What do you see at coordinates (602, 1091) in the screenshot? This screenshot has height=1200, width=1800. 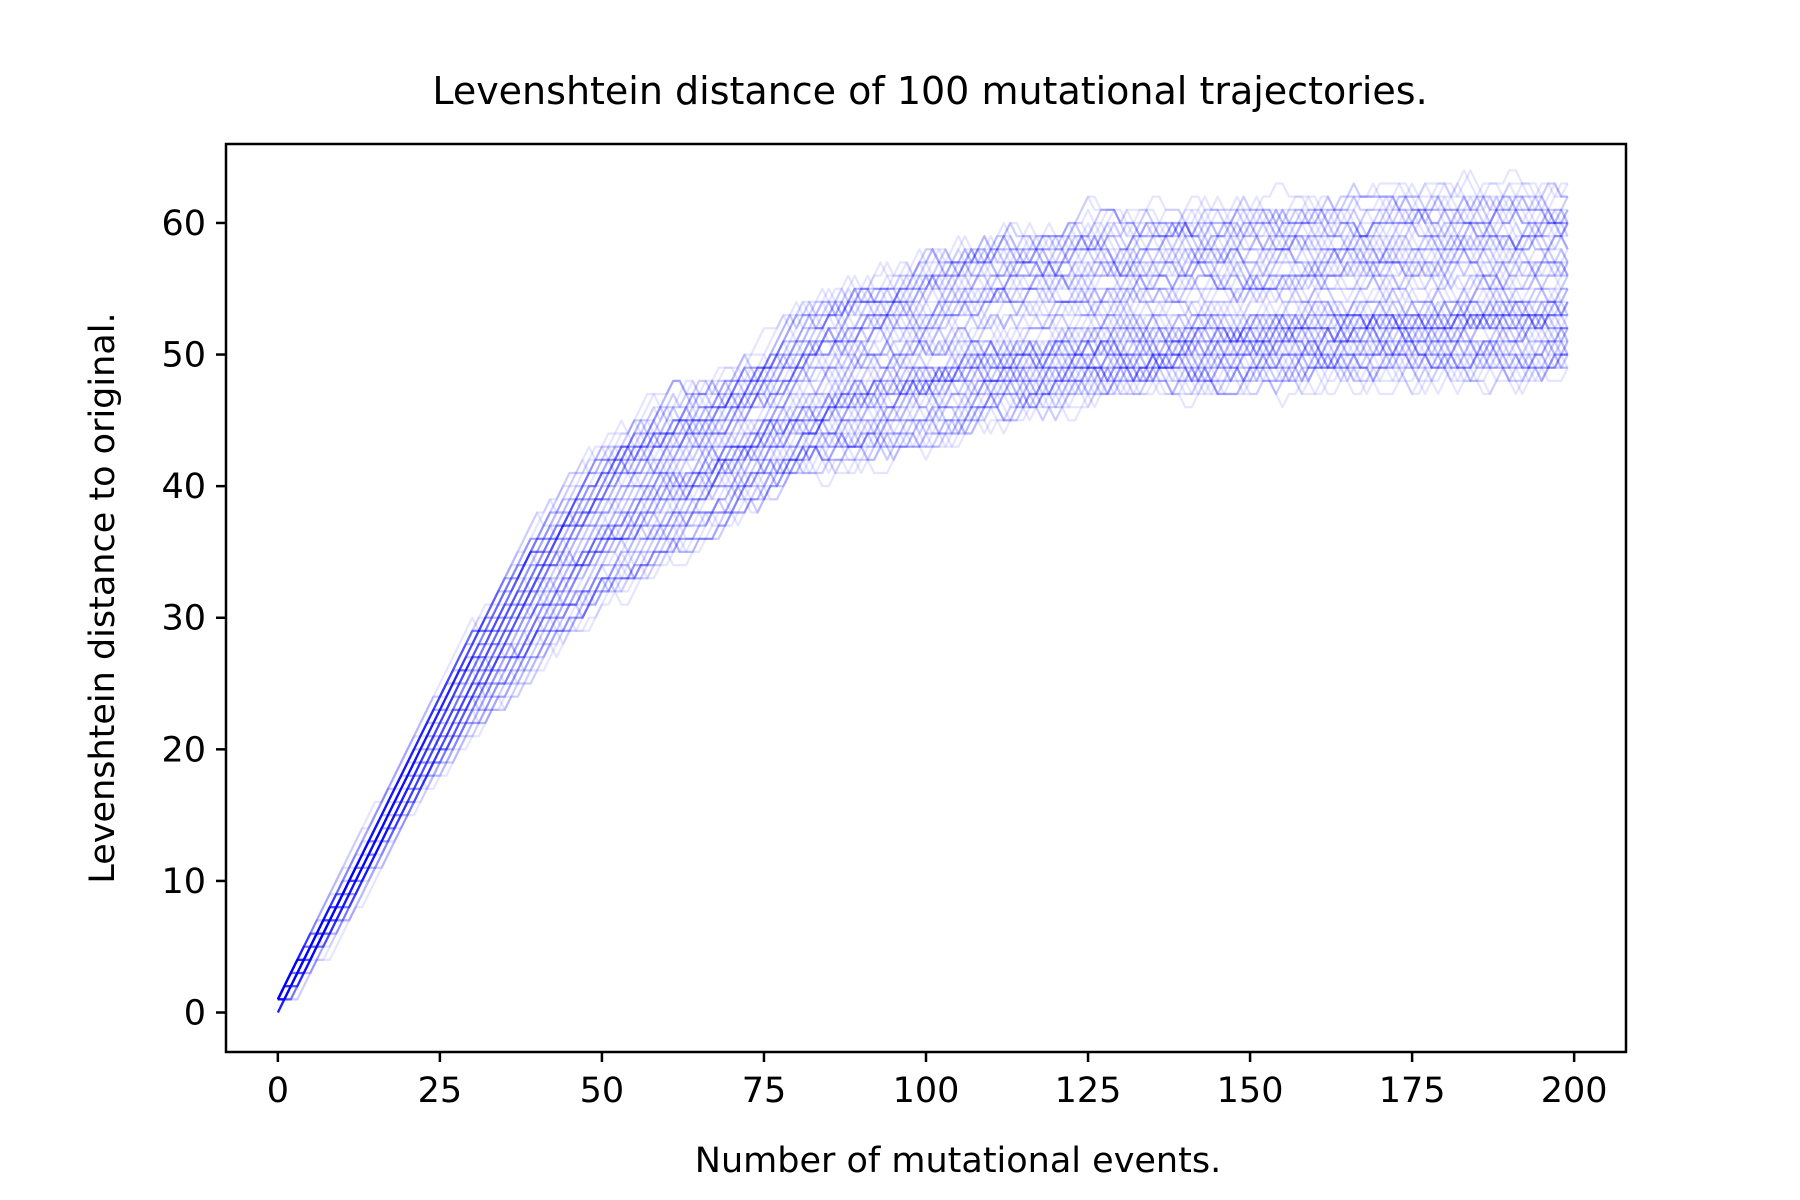 I see `x-tick-label: 50` at bounding box center [602, 1091].